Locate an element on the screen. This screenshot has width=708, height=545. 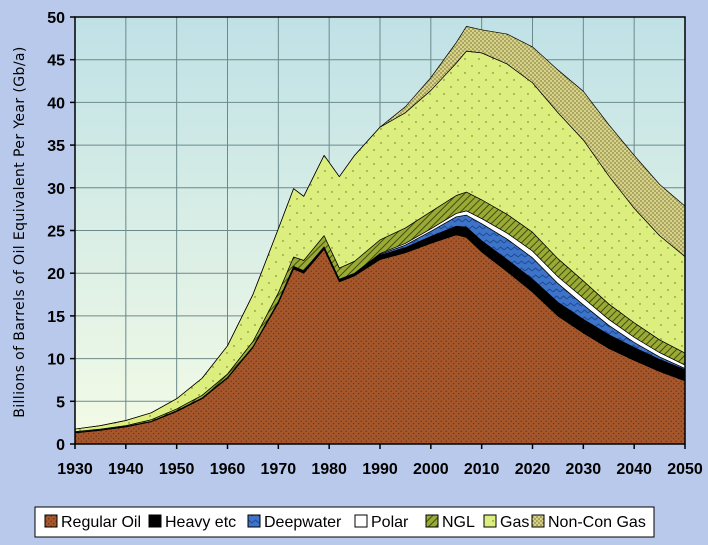
legend-item-regular-oil: Regular Oil is located at coordinates (92, 522).